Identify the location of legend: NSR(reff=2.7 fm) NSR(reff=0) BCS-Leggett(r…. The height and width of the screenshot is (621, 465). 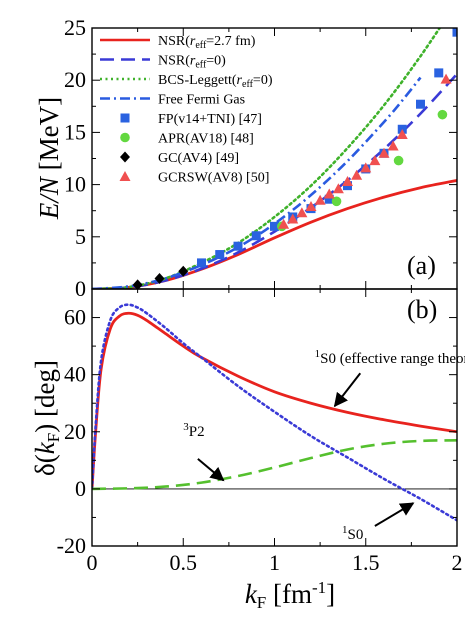
(186, 110).